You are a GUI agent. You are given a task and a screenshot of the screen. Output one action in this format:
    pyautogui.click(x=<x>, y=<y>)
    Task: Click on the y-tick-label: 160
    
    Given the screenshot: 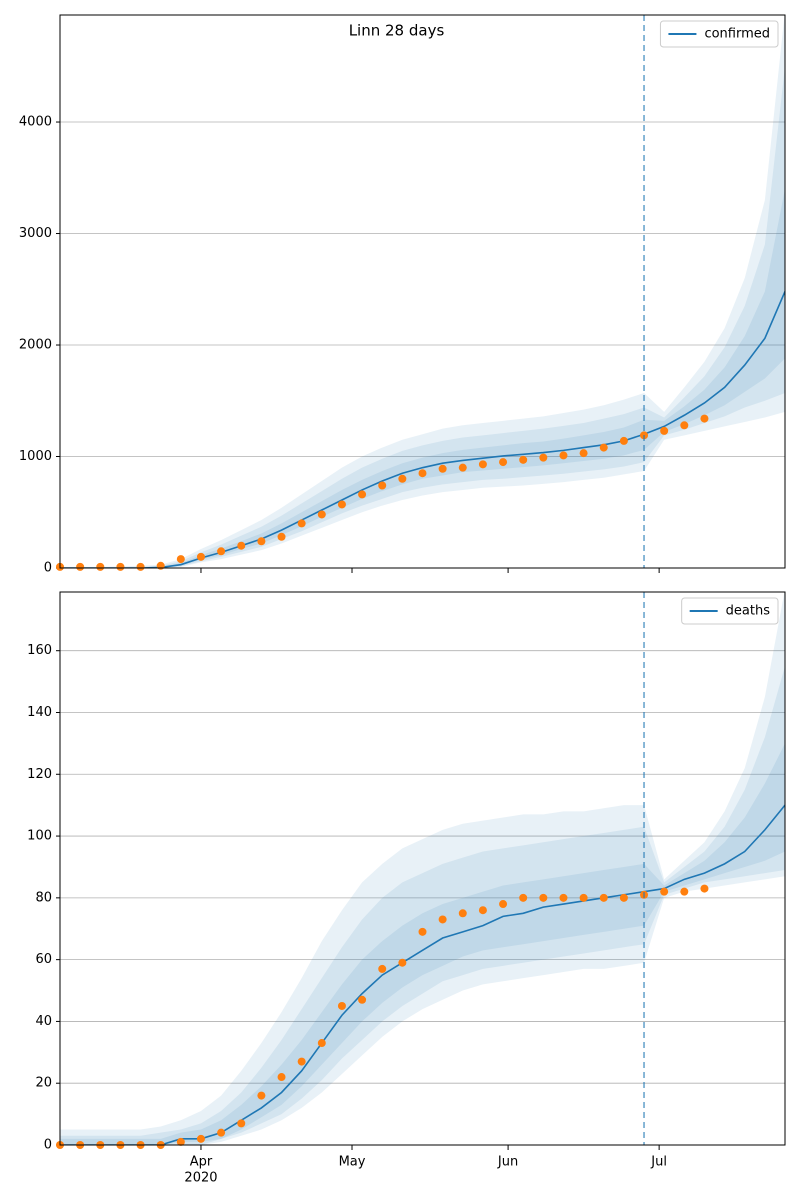 What is the action you would take?
    pyautogui.click(x=39, y=650)
    